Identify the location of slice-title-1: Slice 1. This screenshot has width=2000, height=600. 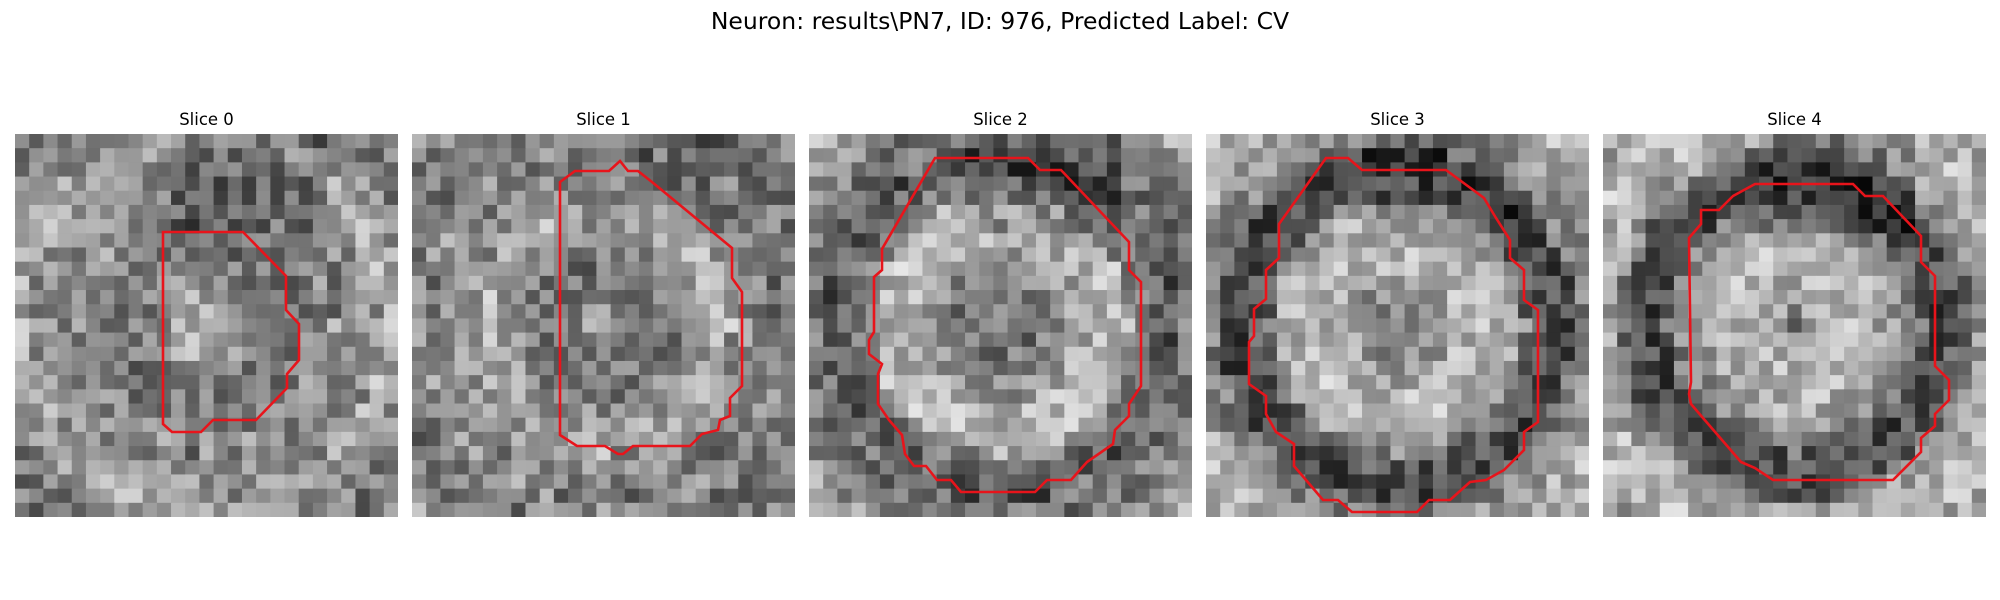
(603, 119).